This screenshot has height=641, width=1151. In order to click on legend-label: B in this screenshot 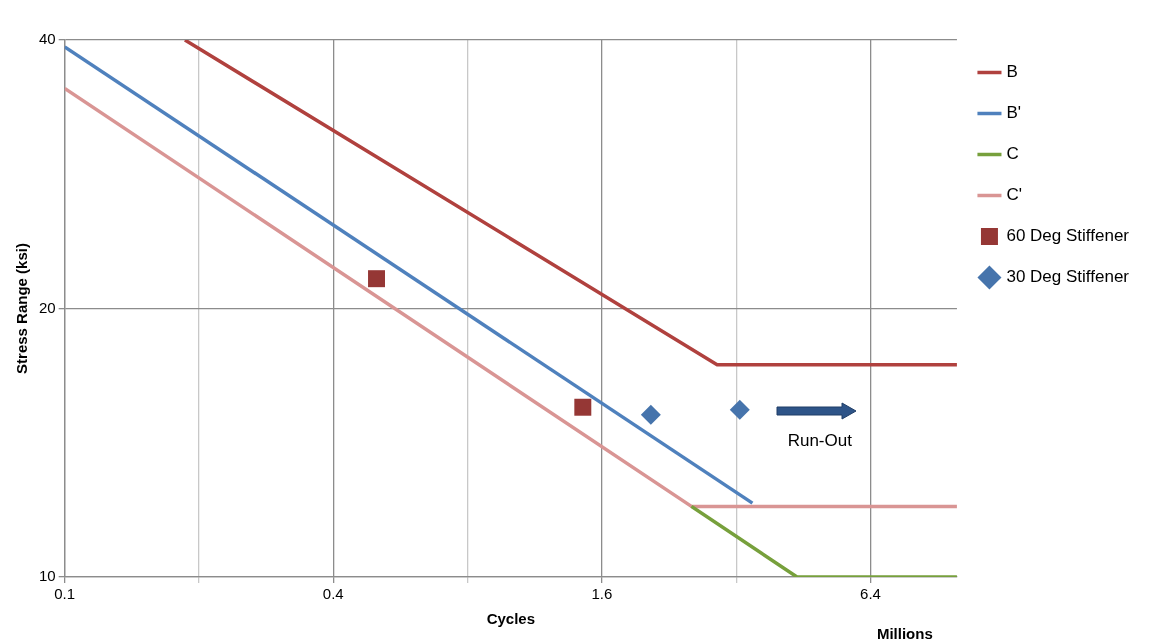, I will do `click(1012, 72)`.